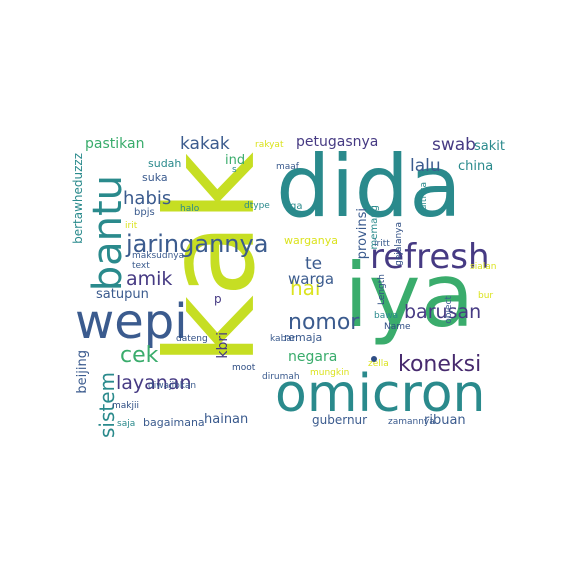 This screenshot has width=576, height=576. What do you see at coordinates (218, 299) in the screenshot?
I see `word-p: p` at bounding box center [218, 299].